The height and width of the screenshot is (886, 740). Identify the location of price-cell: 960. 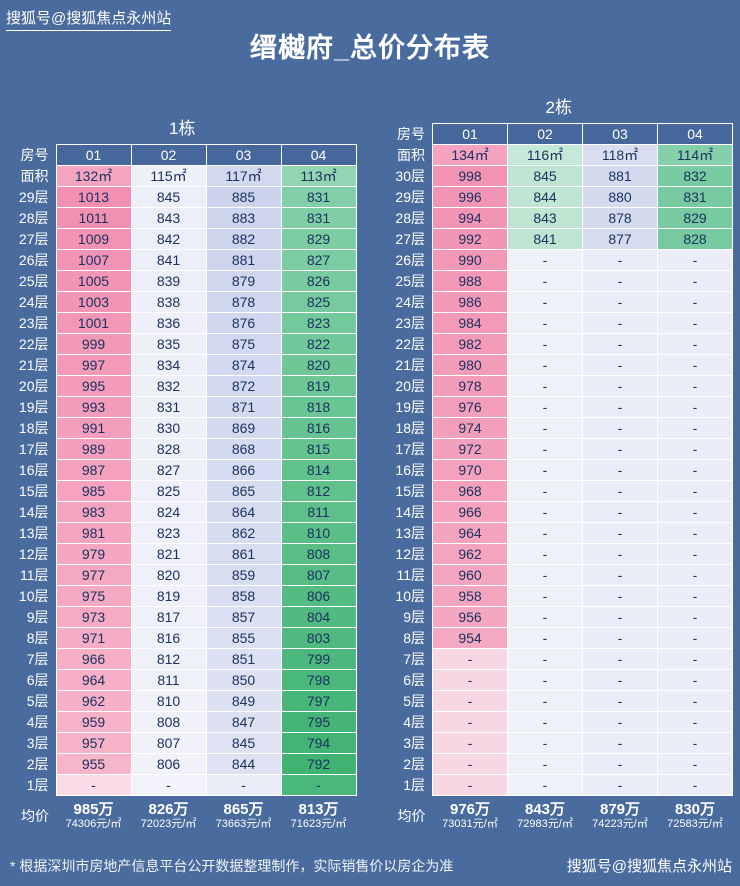
(470, 575).